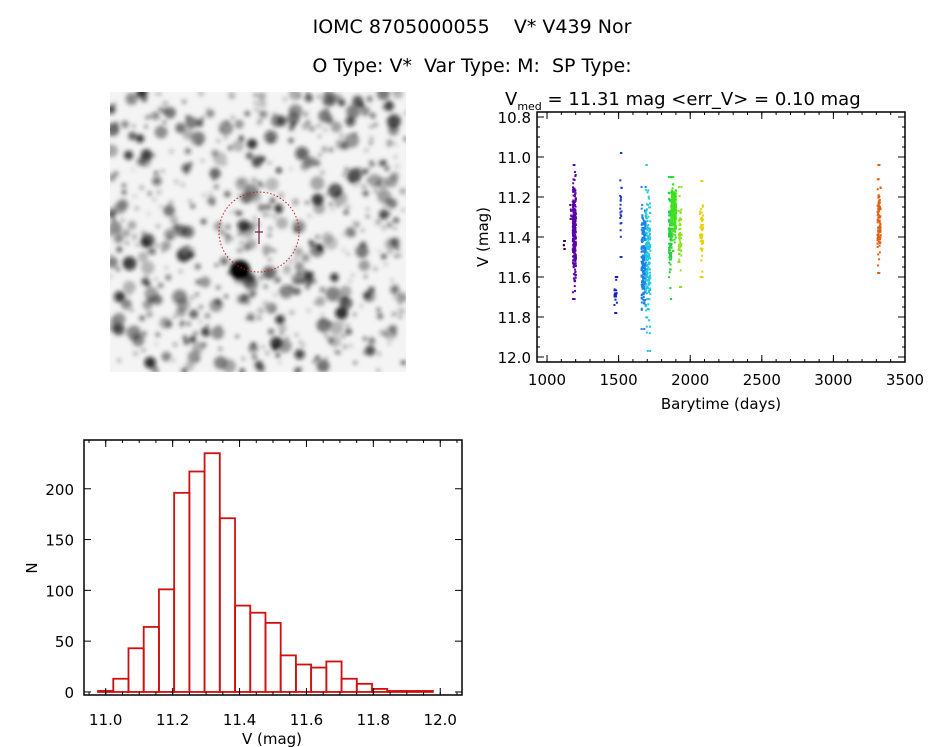 This screenshot has width=944, height=747. Describe the element at coordinates (721, 237) in the screenshot. I see `plot-frame` at that location.